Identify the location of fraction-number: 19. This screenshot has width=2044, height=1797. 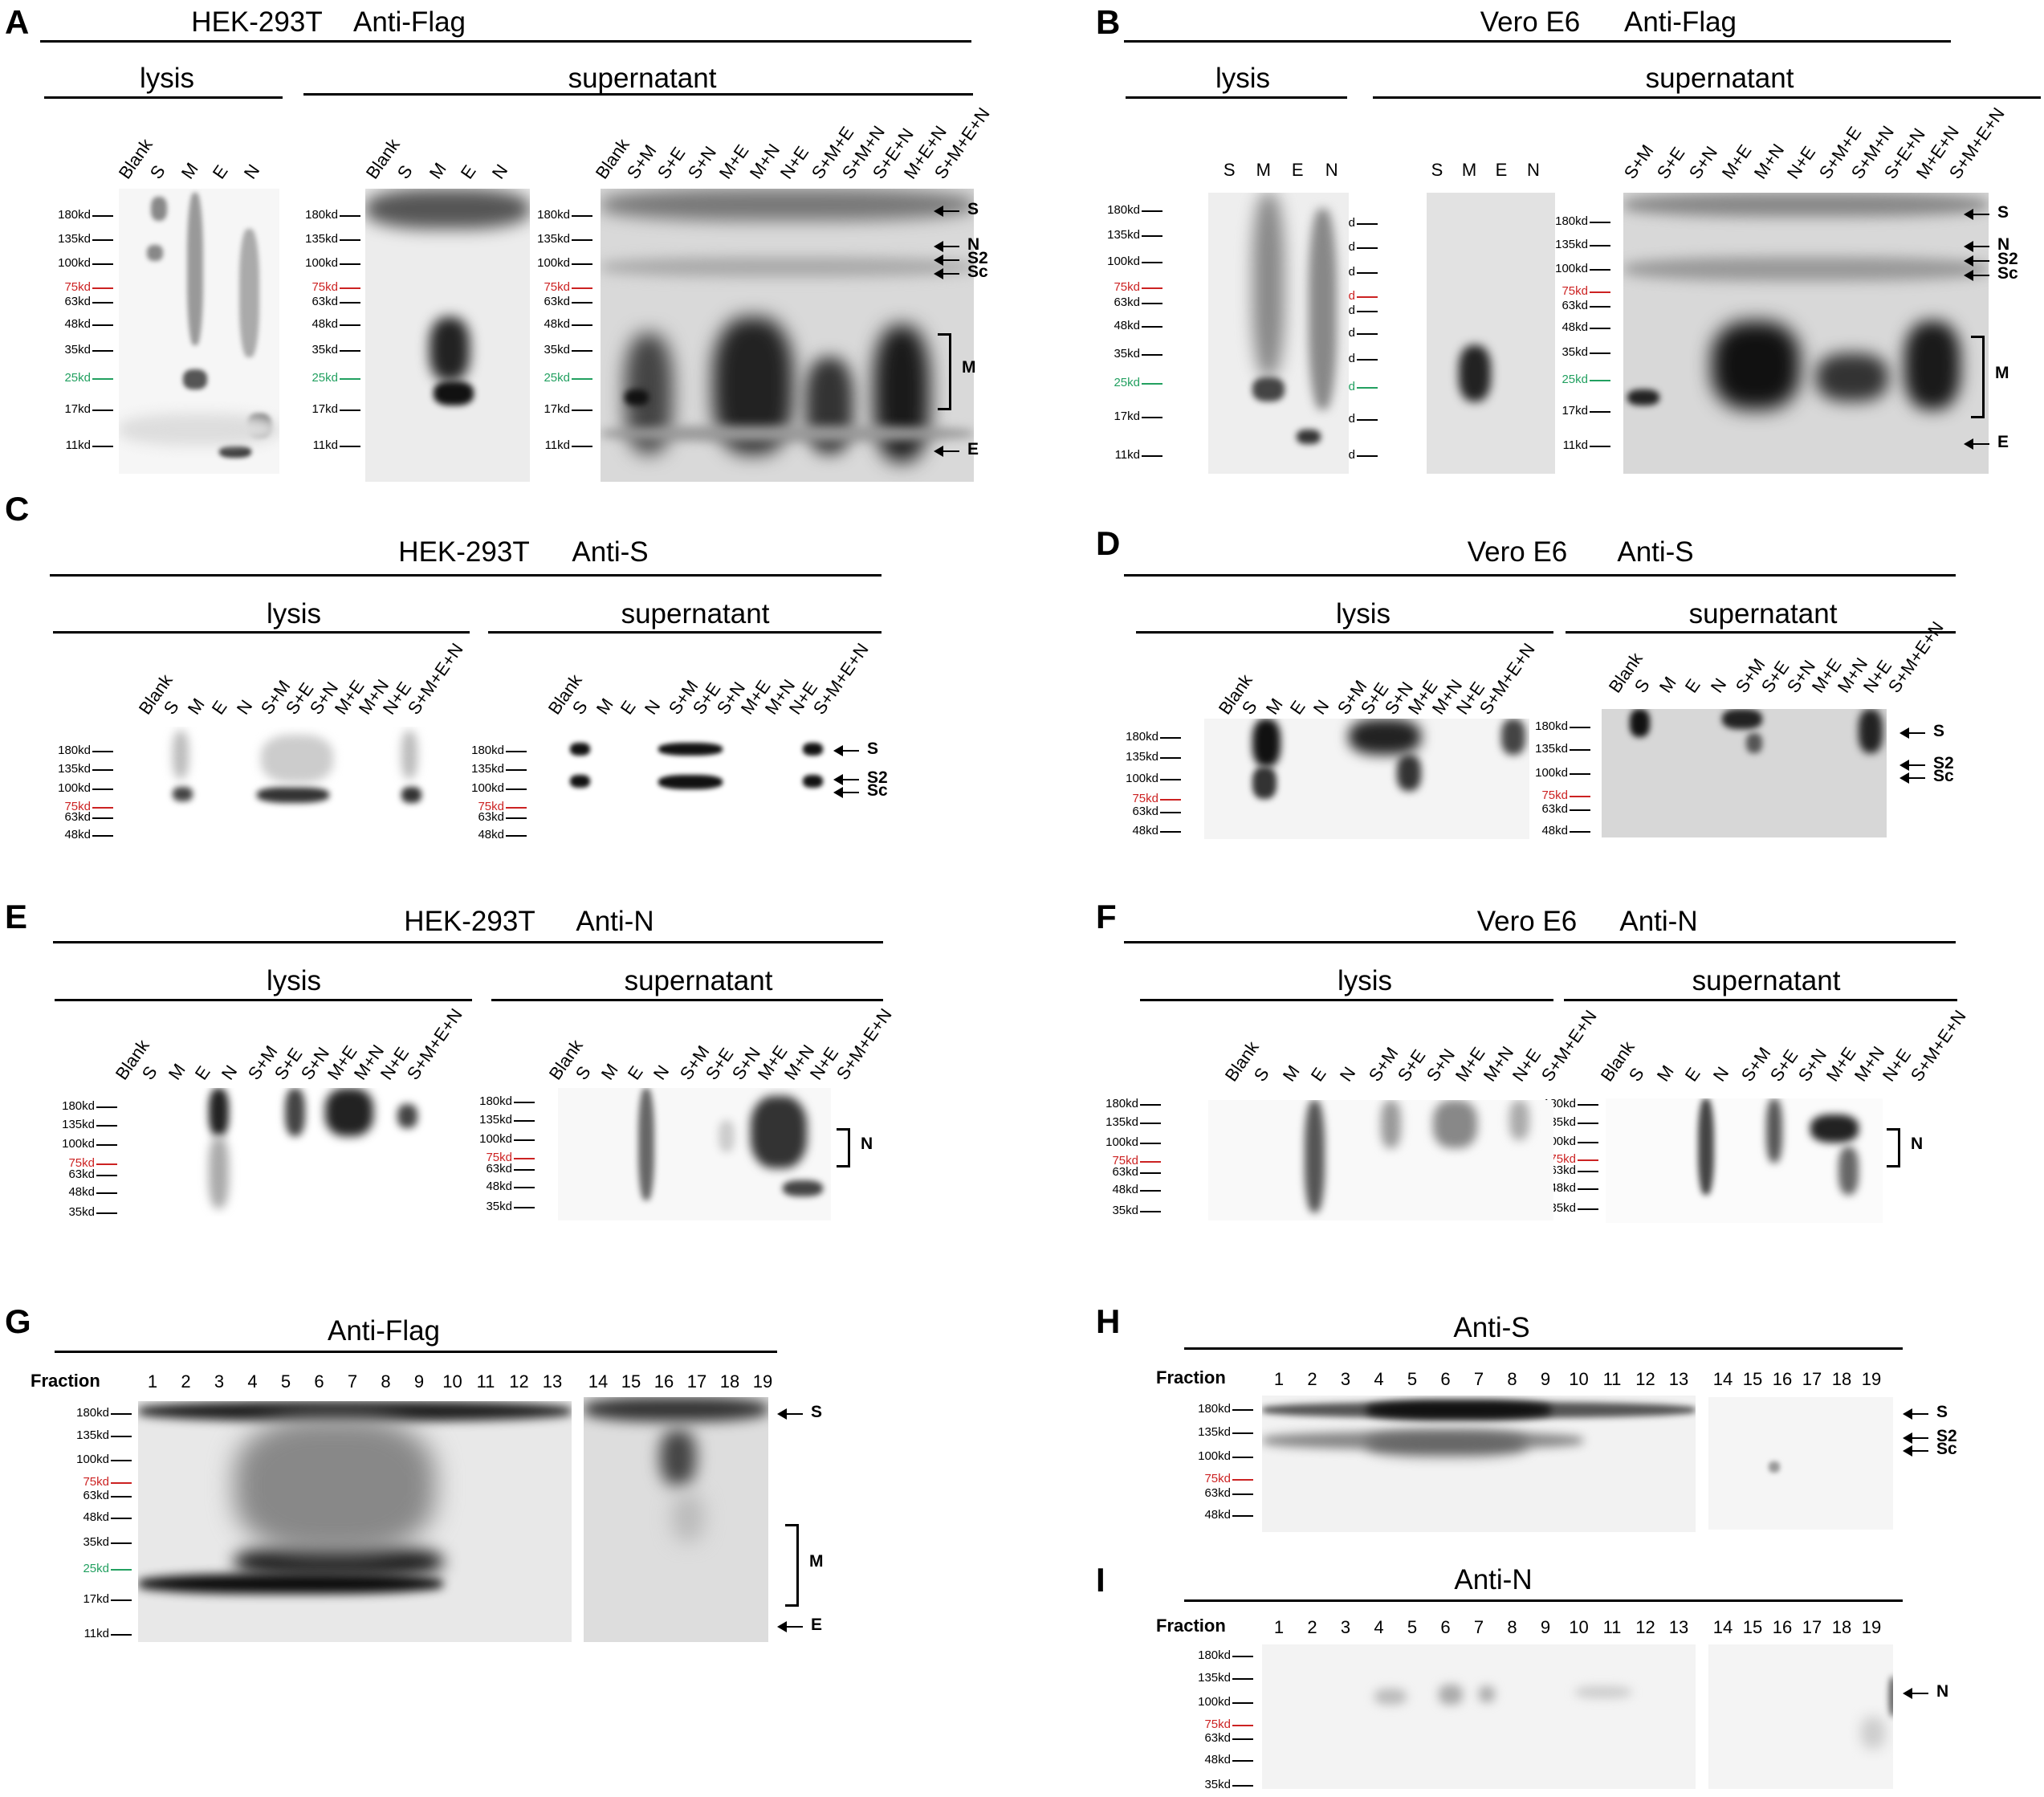
(1871, 1627).